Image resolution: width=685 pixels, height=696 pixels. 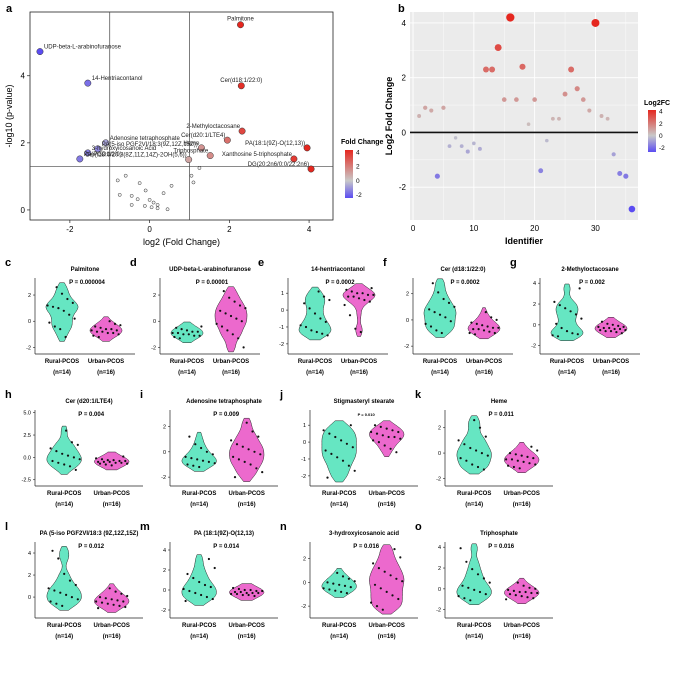 I want to click on panel-letter-h: h, so click(x=8, y=395).